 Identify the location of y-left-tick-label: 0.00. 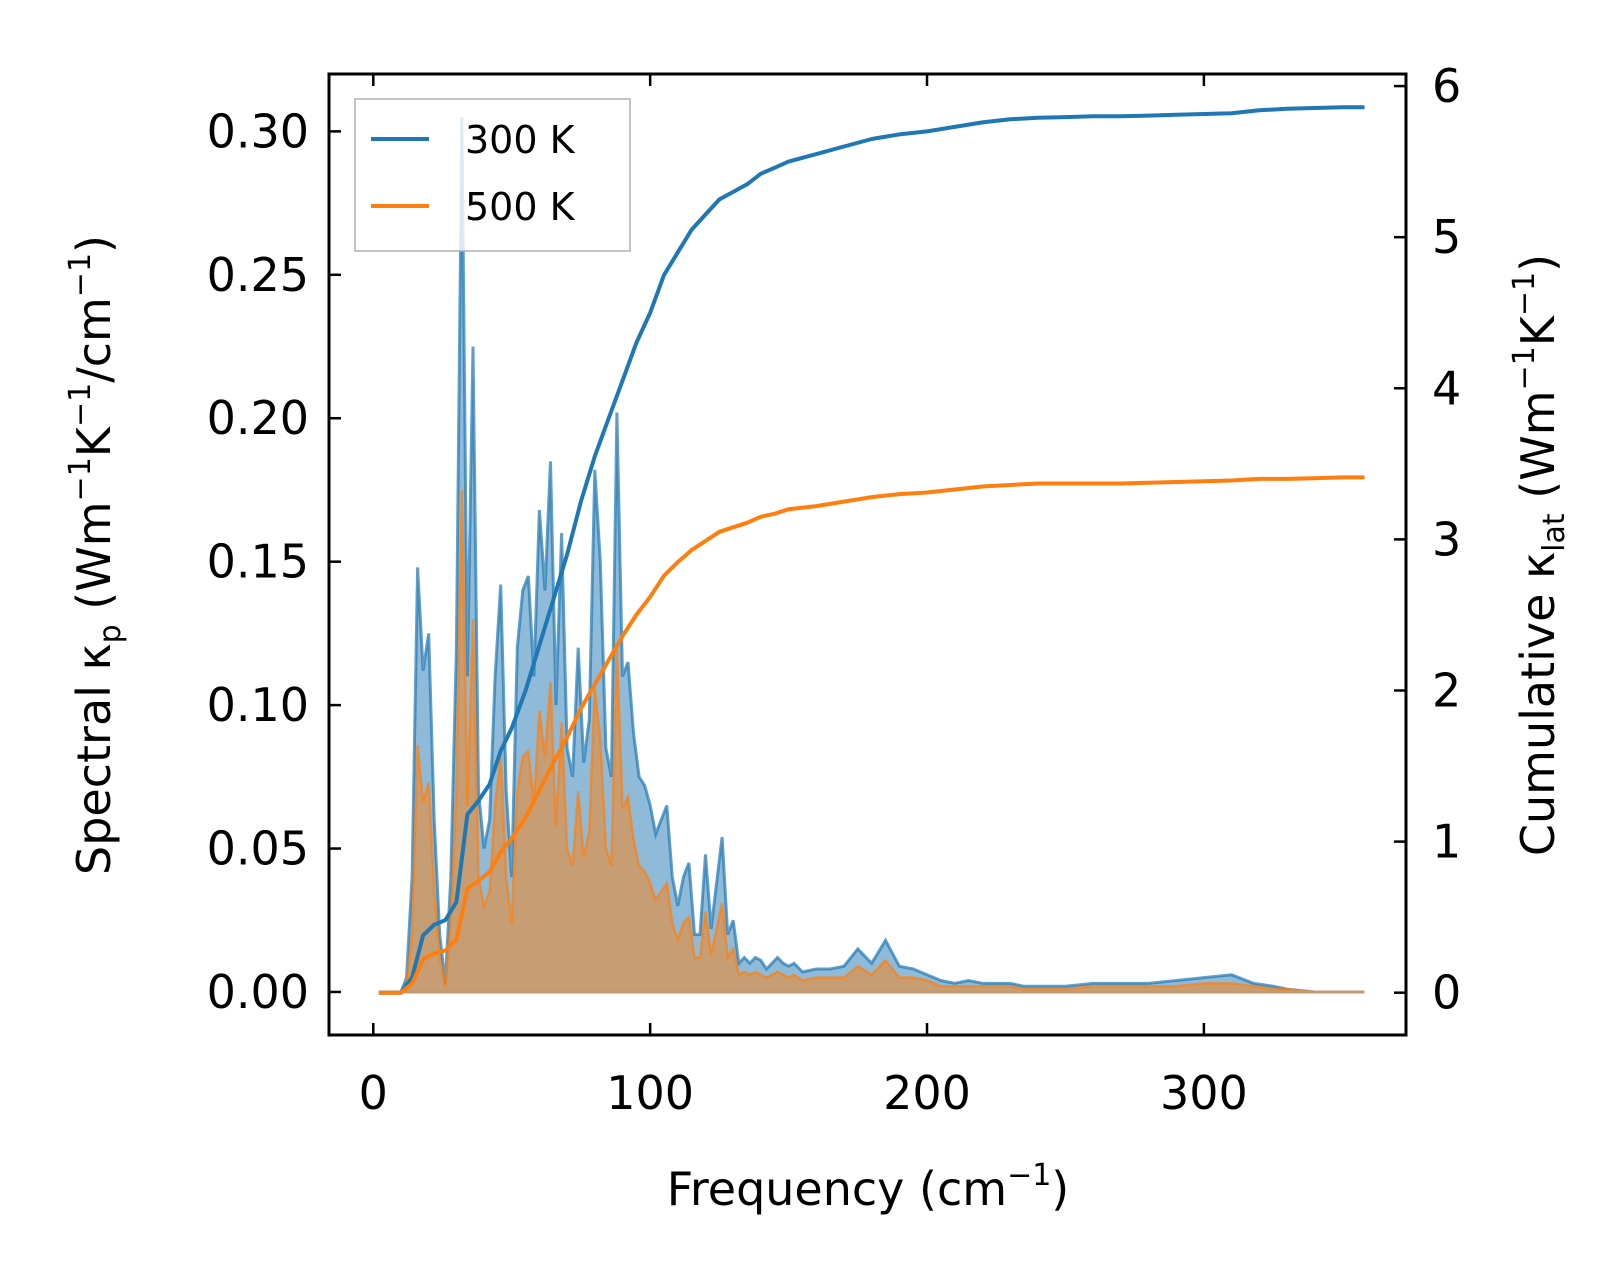
(258, 992).